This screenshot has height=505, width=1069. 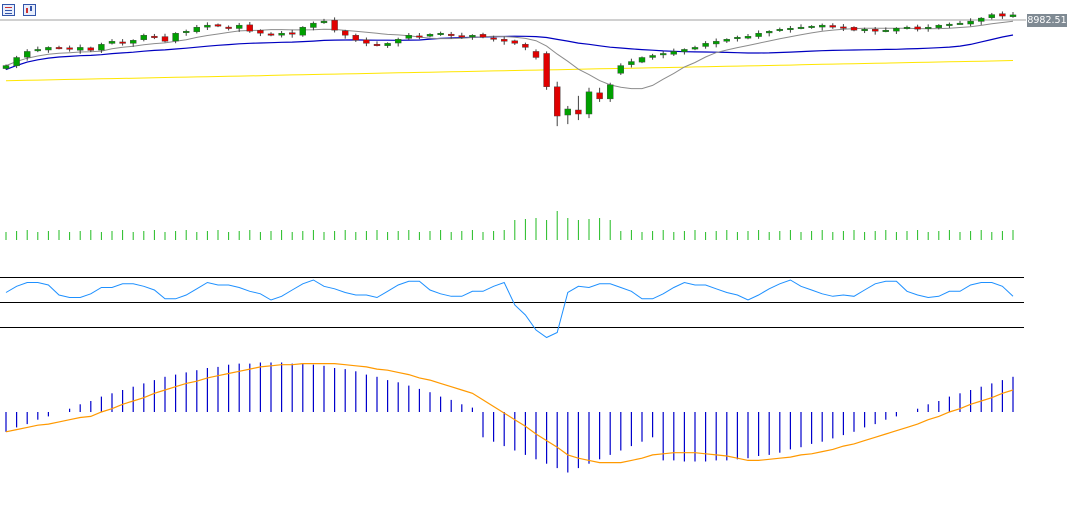 What do you see at coordinates (509, 52) in the screenshot?
I see `moving-average-mid` at bounding box center [509, 52].